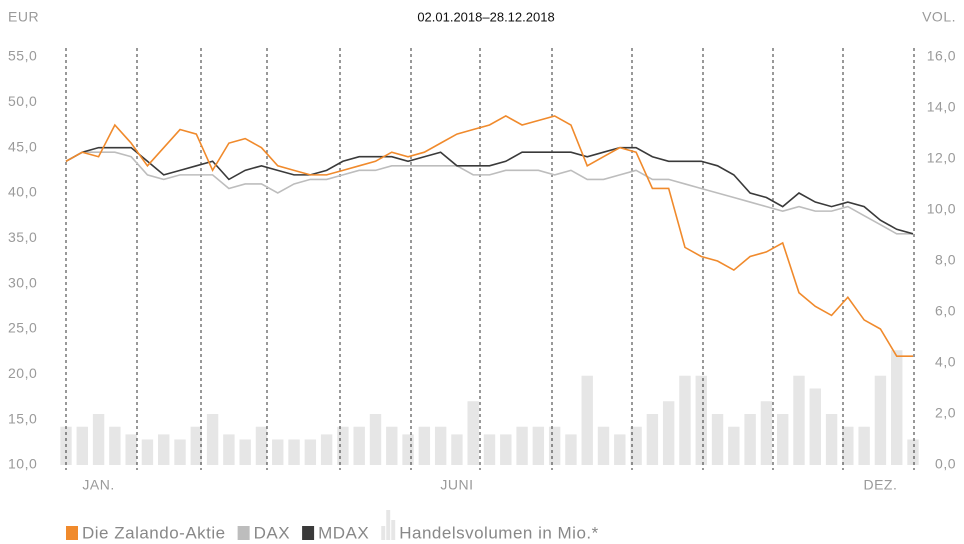  Describe the element at coordinates (98, 485) in the screenshot. I see `x-tick-label: JAN.` at that location.